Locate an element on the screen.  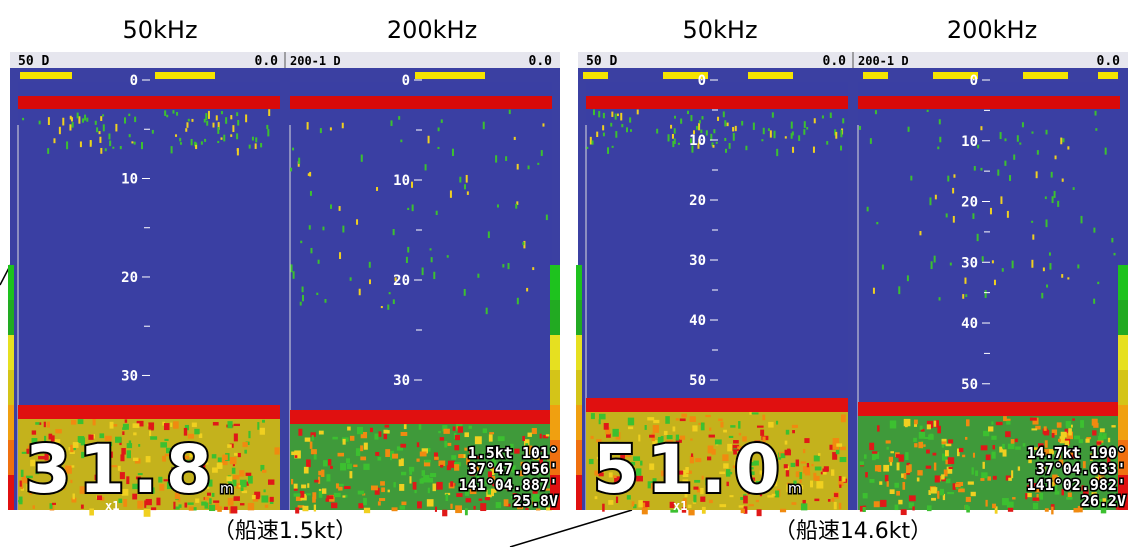
nav-info: 37°04.633' is located at coordinates (1081, 469).